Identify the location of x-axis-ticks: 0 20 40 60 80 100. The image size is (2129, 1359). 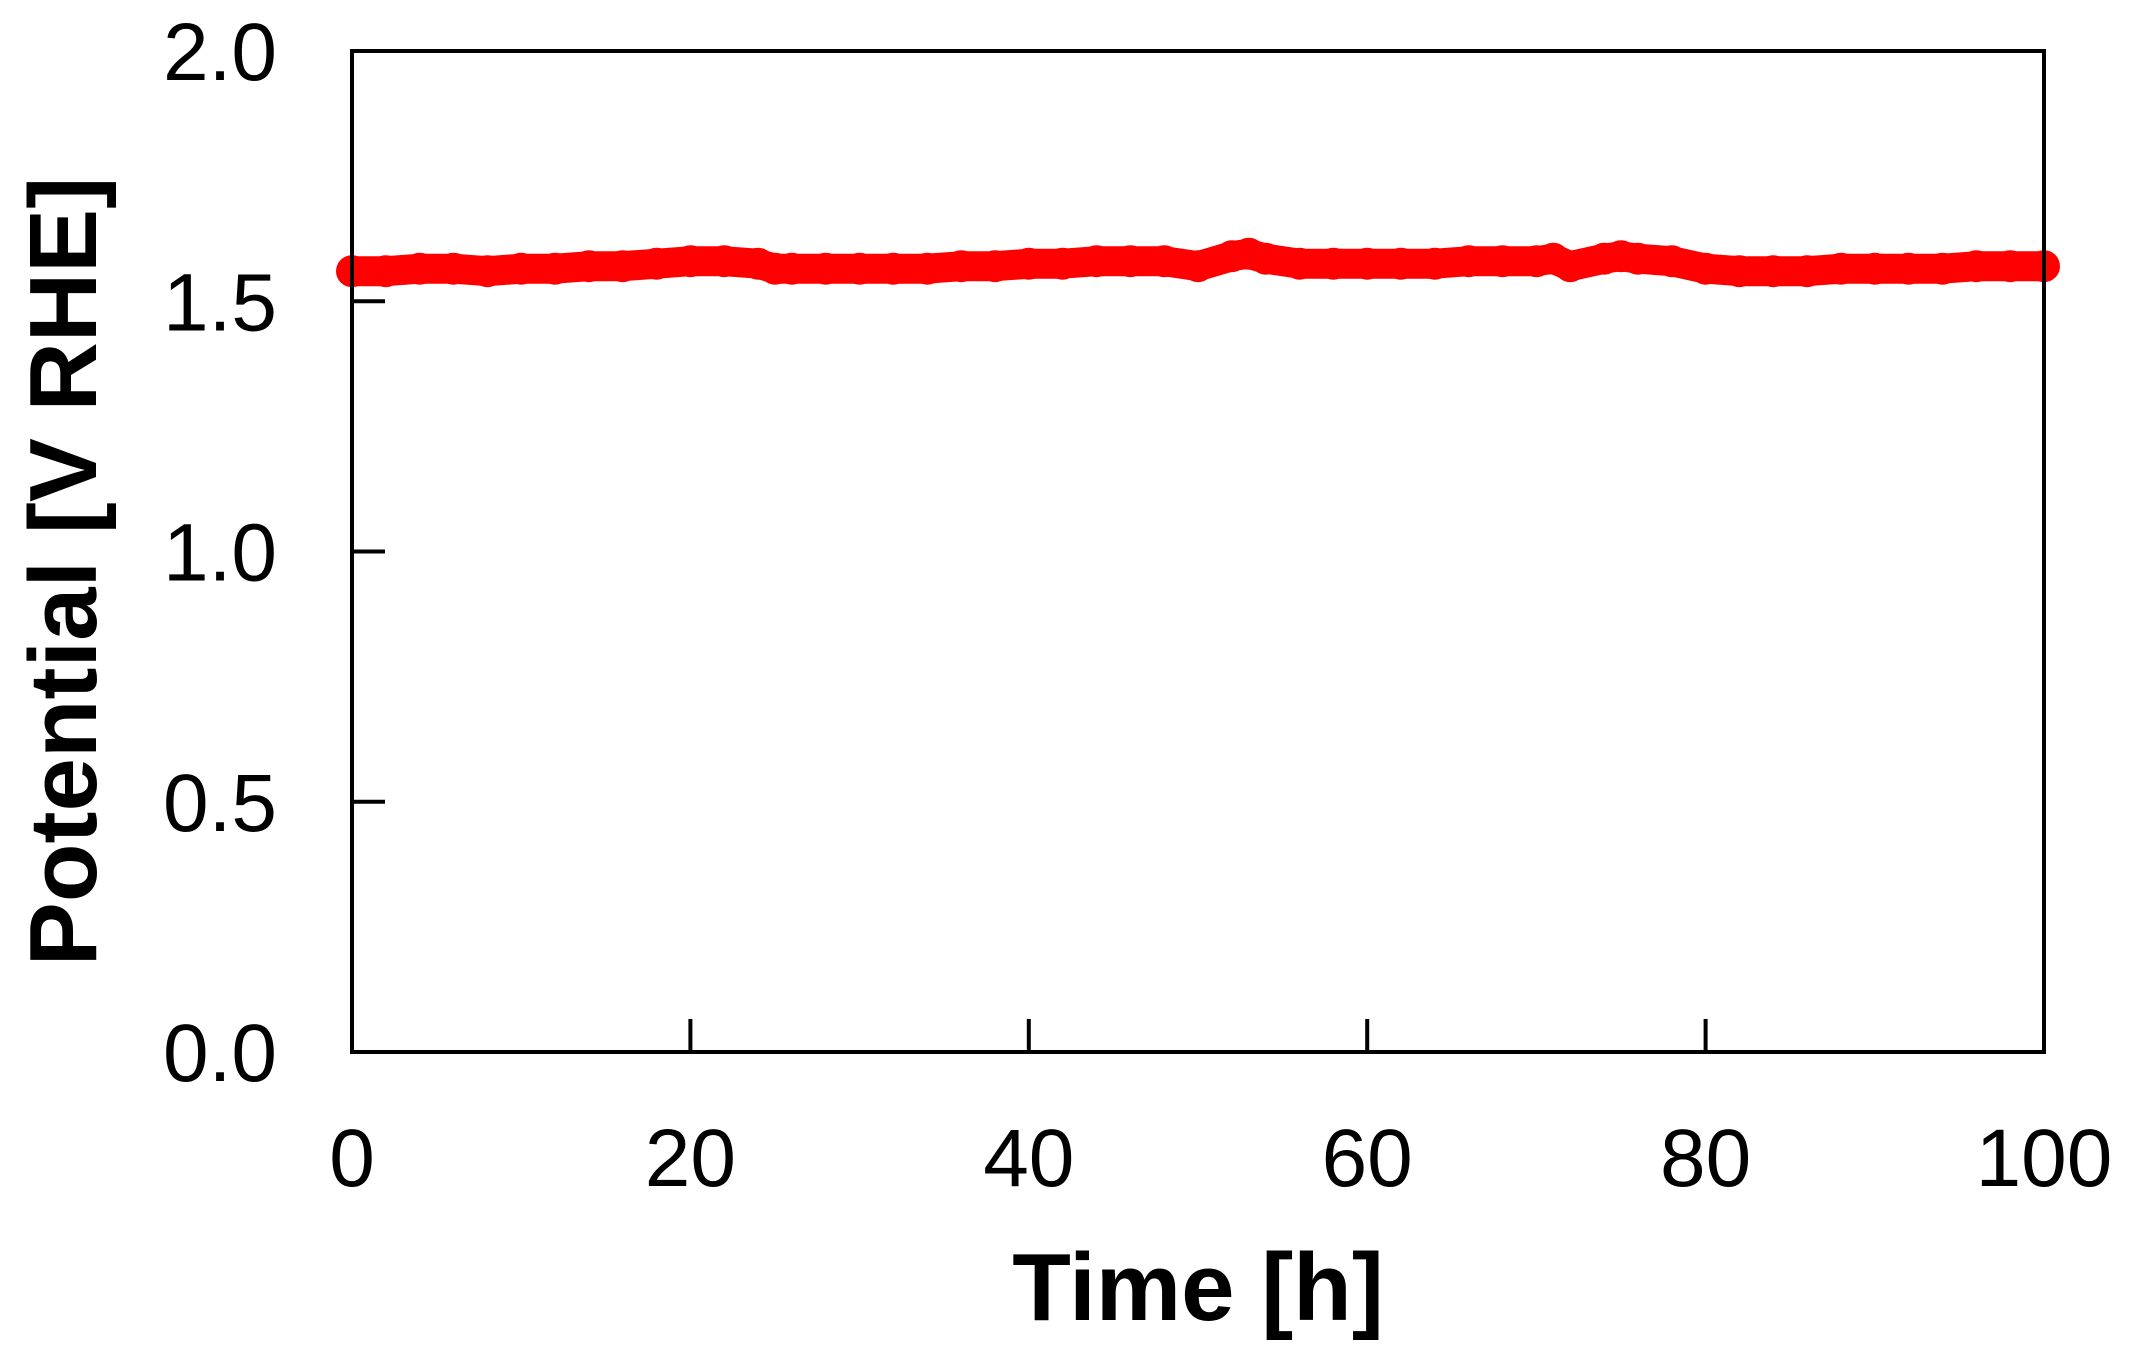
(1220, 1111).